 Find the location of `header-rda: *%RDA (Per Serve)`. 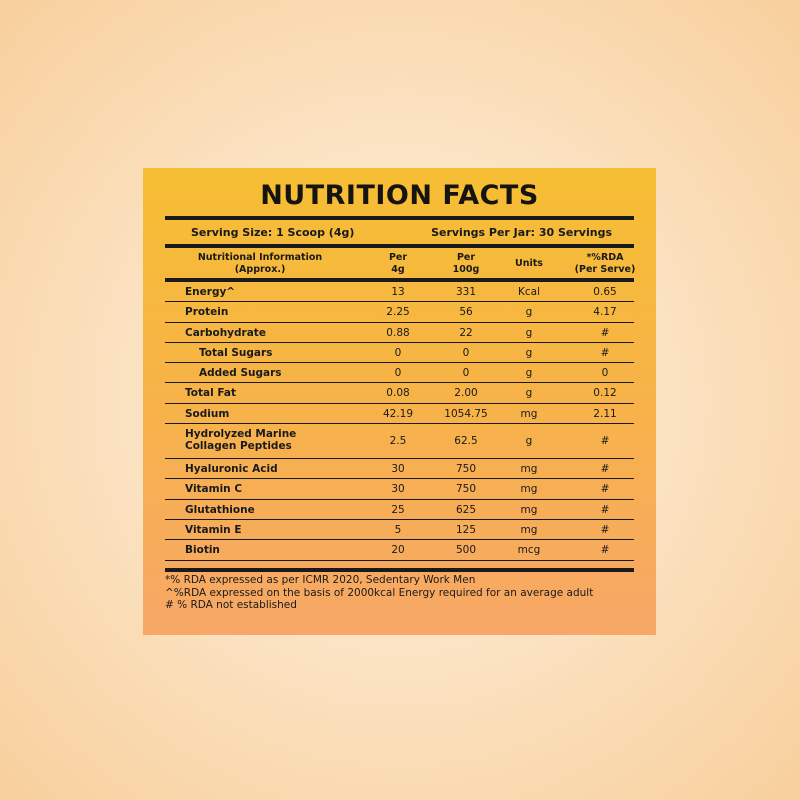

header-rda: *%RDA (Per Serve) is located at coordinates (605, 264).